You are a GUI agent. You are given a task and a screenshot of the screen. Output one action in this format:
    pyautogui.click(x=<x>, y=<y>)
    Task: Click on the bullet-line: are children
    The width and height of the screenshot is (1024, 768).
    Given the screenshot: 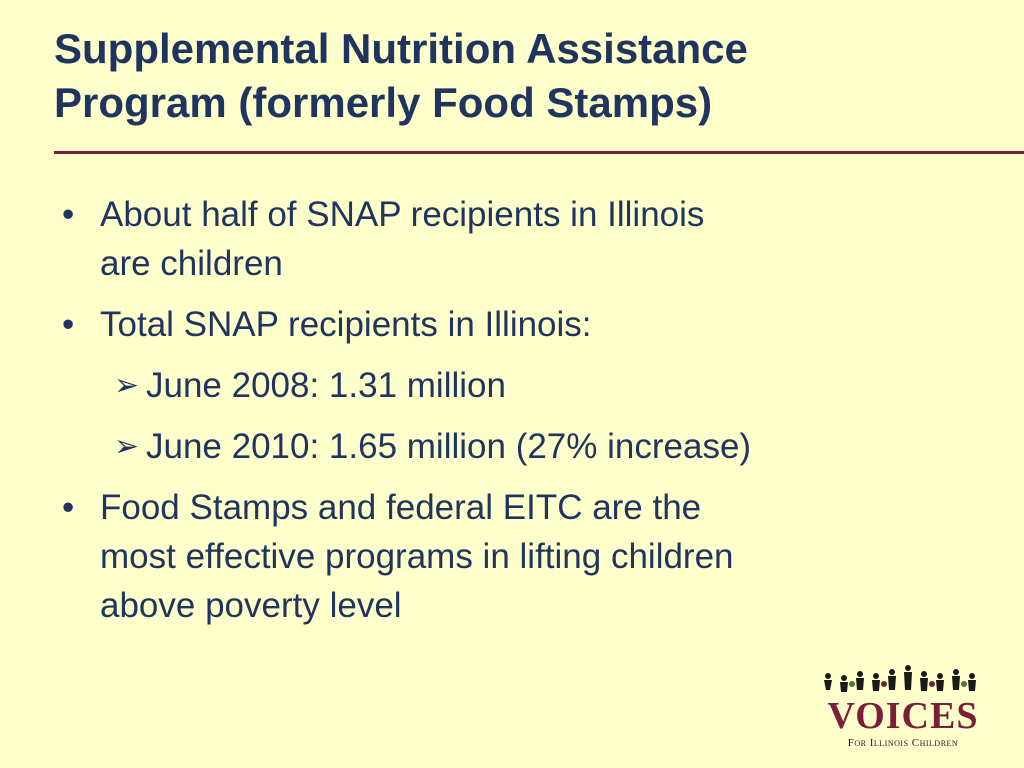 What is the action you would take?
    pyautogui.click(x=191, y=263)
    